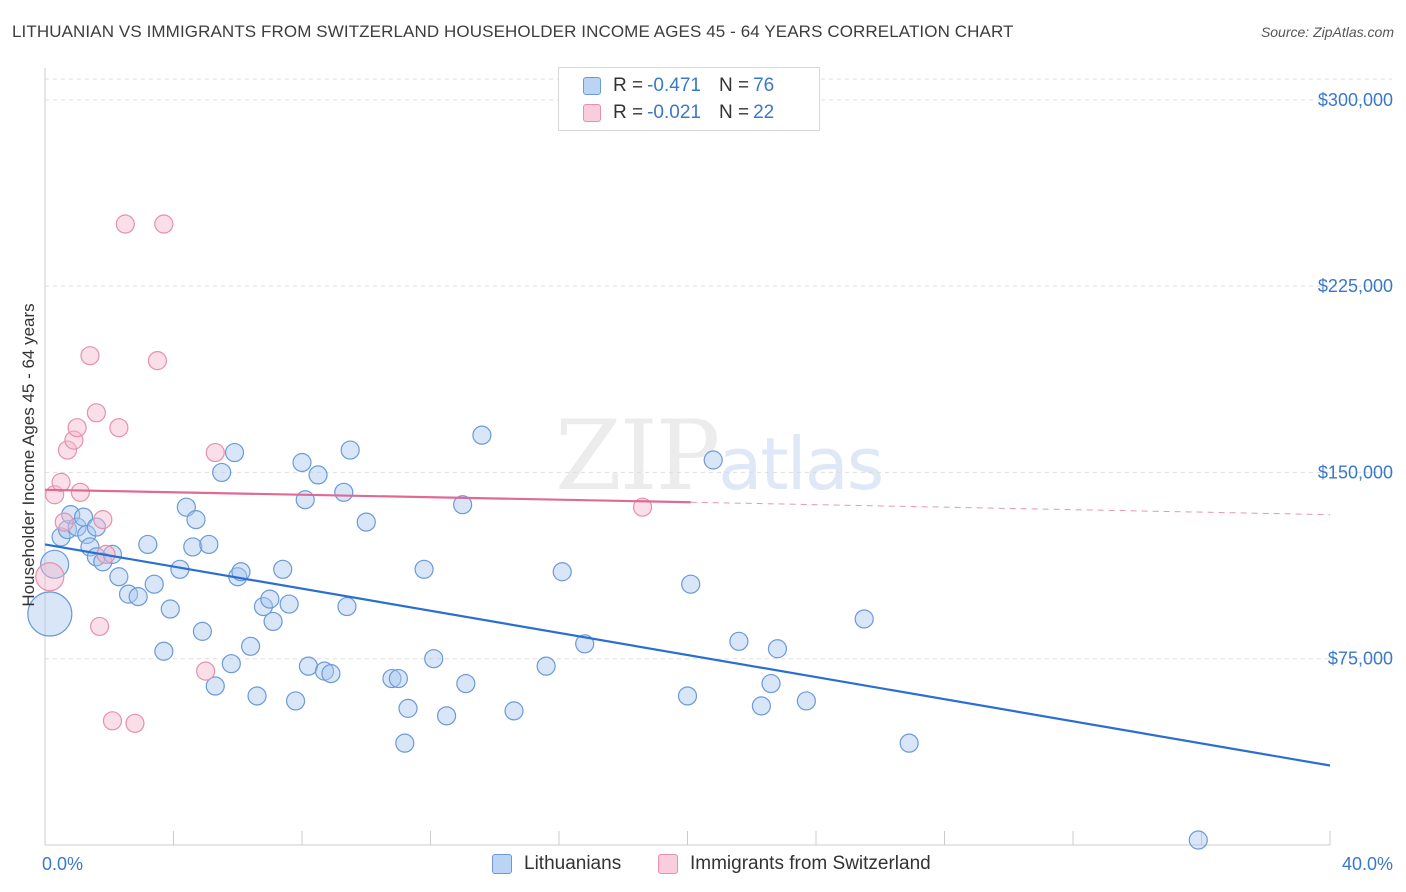 Image resolution: width=1406 pixels, height=892 pixels. Describe the element at coordinates (1355, 100) in the screenshot. I see `y-tick-label: $300,000` at that location.